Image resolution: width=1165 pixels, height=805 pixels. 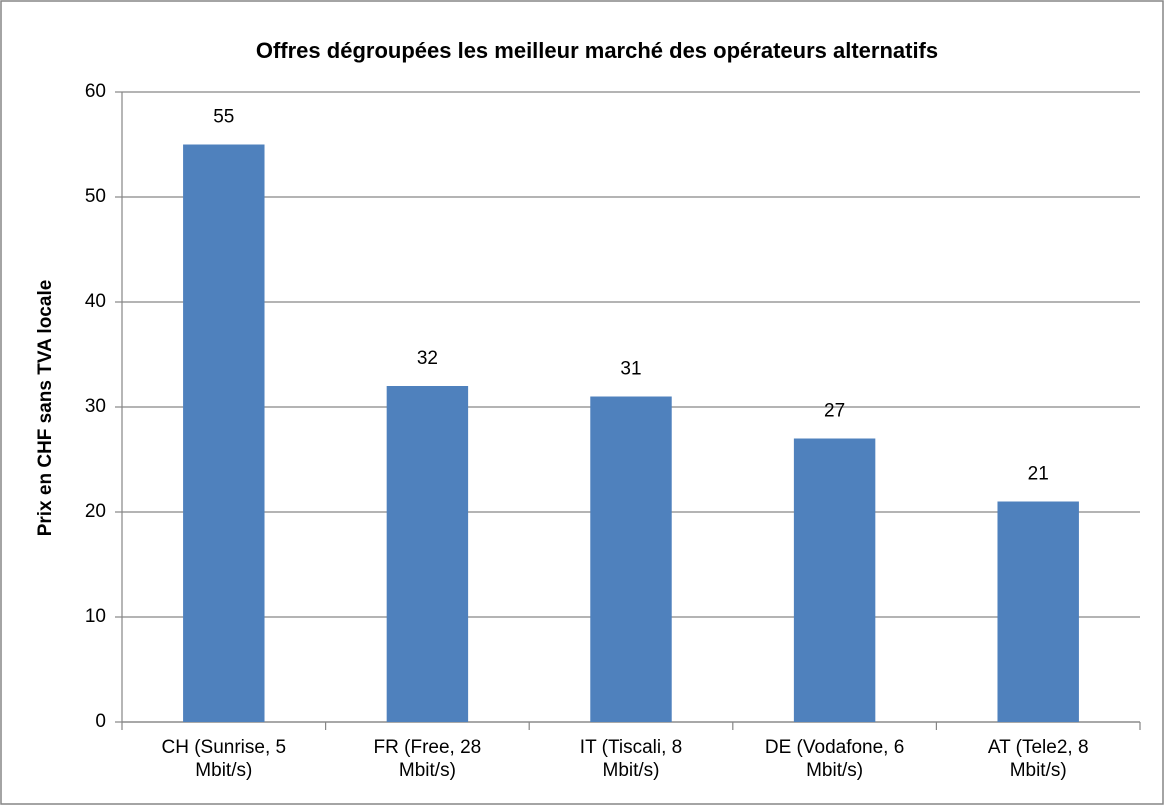 What do you see at coordinates (630, 369) in the screenshot?
I see `data-label: 31` at bounding box center [630, 369].